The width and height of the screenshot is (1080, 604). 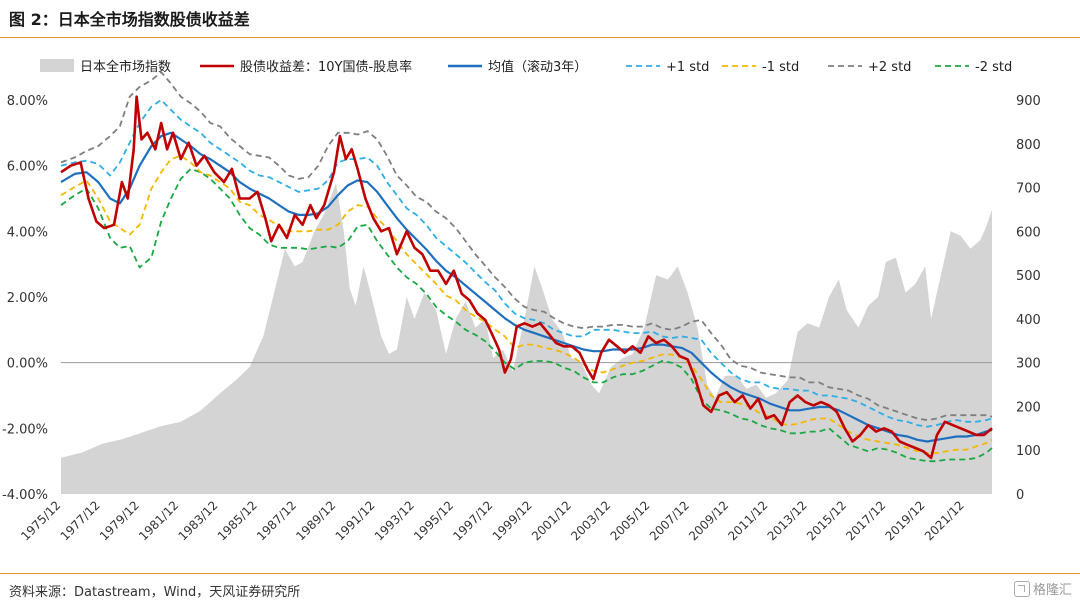 What do you see at coordinates (40, 520) in the screenshot?
I see `x-tick-label: 1975/12` at bounding box center [40, 520].